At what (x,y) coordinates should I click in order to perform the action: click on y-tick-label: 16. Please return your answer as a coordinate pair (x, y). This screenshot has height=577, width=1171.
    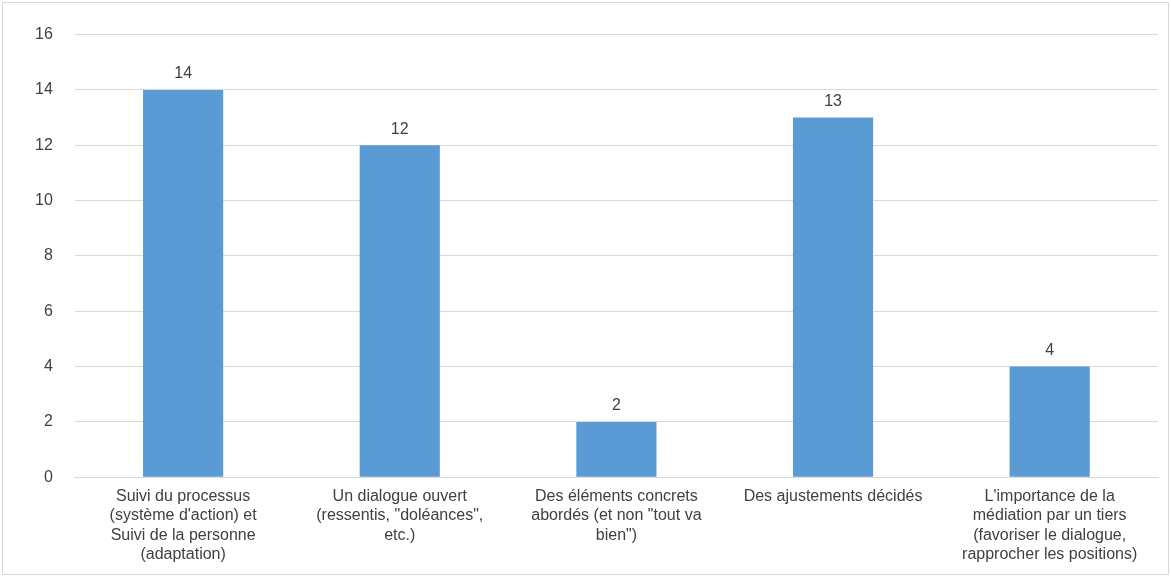
    Looking at the image, I should click on (44, 34).